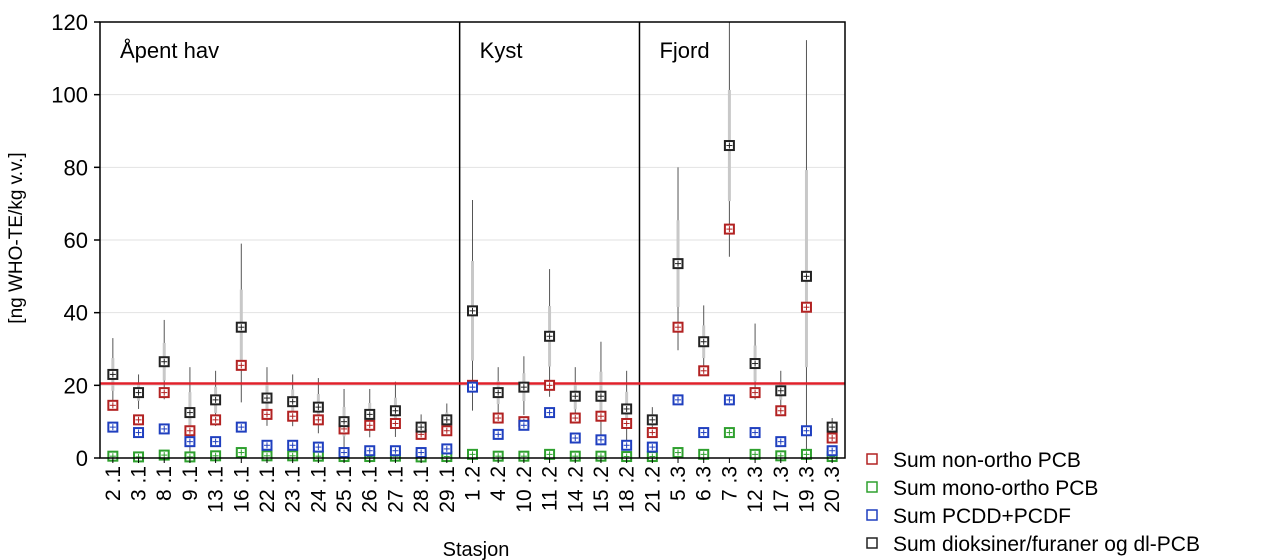 This screenshot has height=560, width=1282. What do you see at coordinates (781, 489) in the screenshot?
I see `x-tick-label: 17 .3` at bounding box center [781, 489].